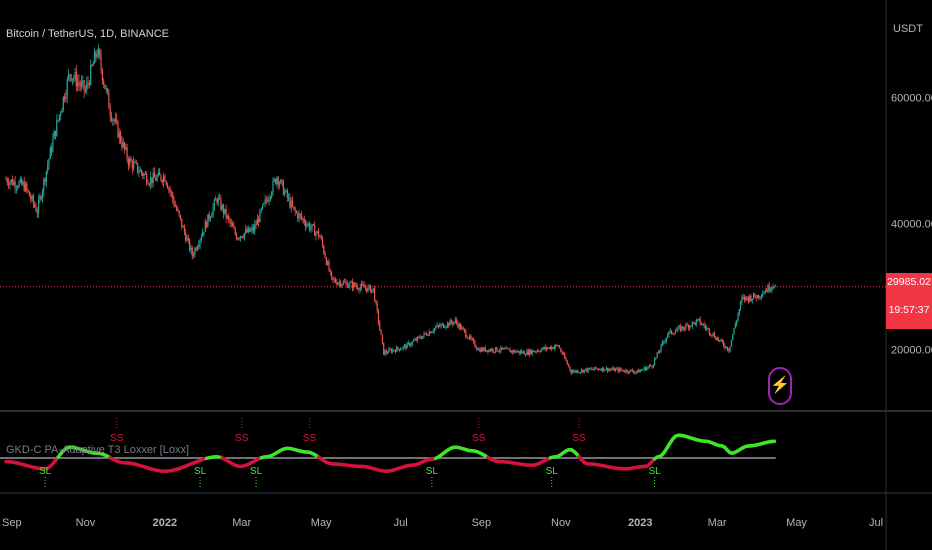 This screenshot has height=550, width=932. What do you see at coordinates (780, 386) in the screenshot?
I see `lightning-icon: ⚡` at bounding box center [780, 386].